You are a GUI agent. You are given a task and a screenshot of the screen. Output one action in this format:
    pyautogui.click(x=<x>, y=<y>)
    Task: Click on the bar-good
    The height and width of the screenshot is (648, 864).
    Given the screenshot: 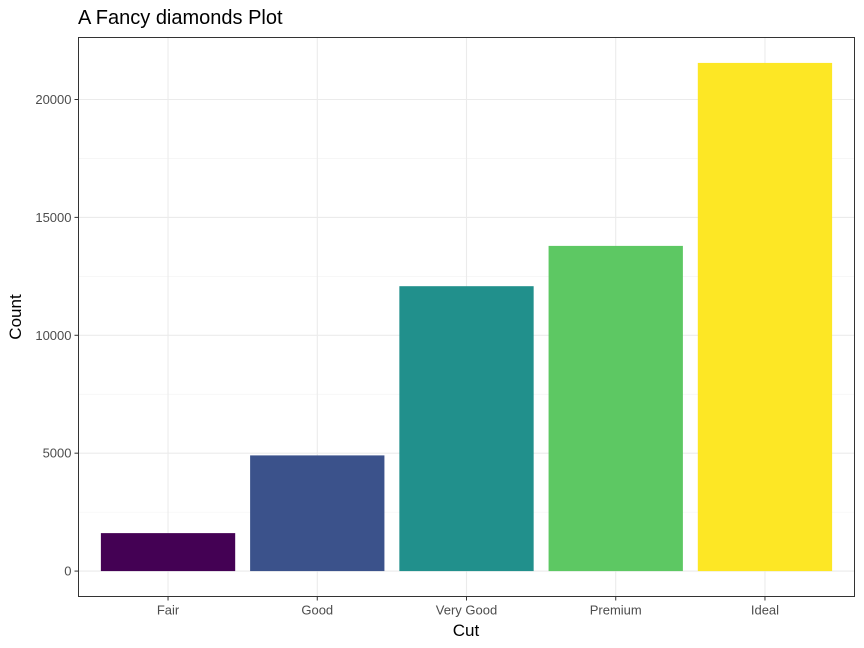 What is the action you would take?
    pyautogui.click(x=317, y=513)
    